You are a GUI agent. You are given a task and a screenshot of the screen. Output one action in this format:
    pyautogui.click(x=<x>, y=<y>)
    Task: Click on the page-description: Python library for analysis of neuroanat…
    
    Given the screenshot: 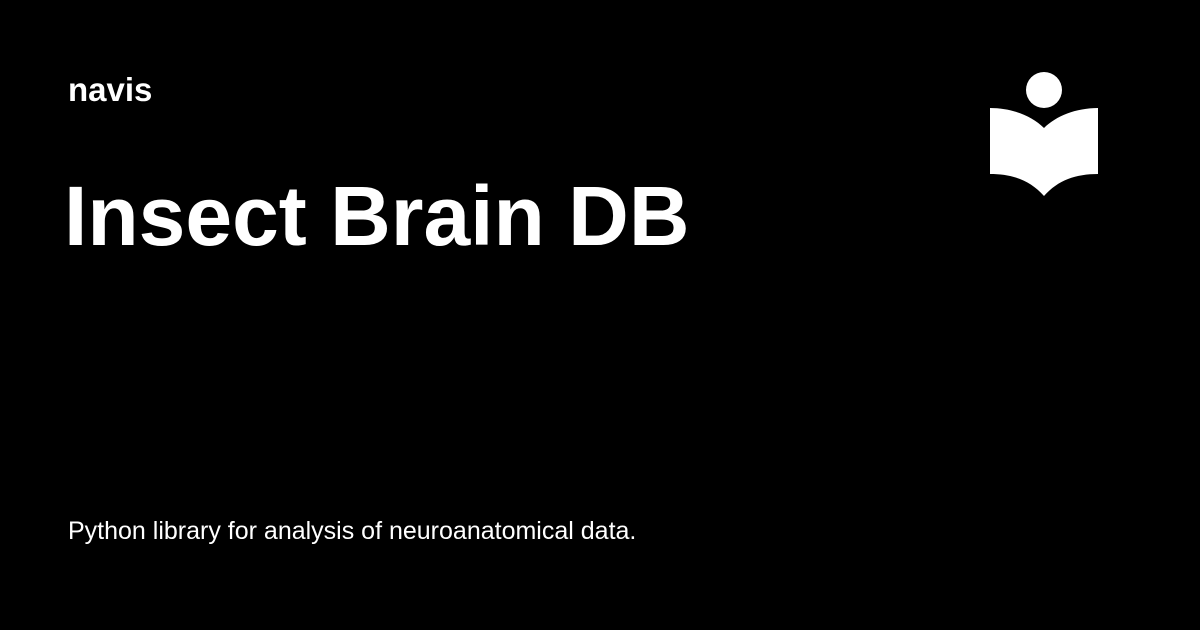 What is the action you would take?
    pyautogui.click(x=352, y=531)
    